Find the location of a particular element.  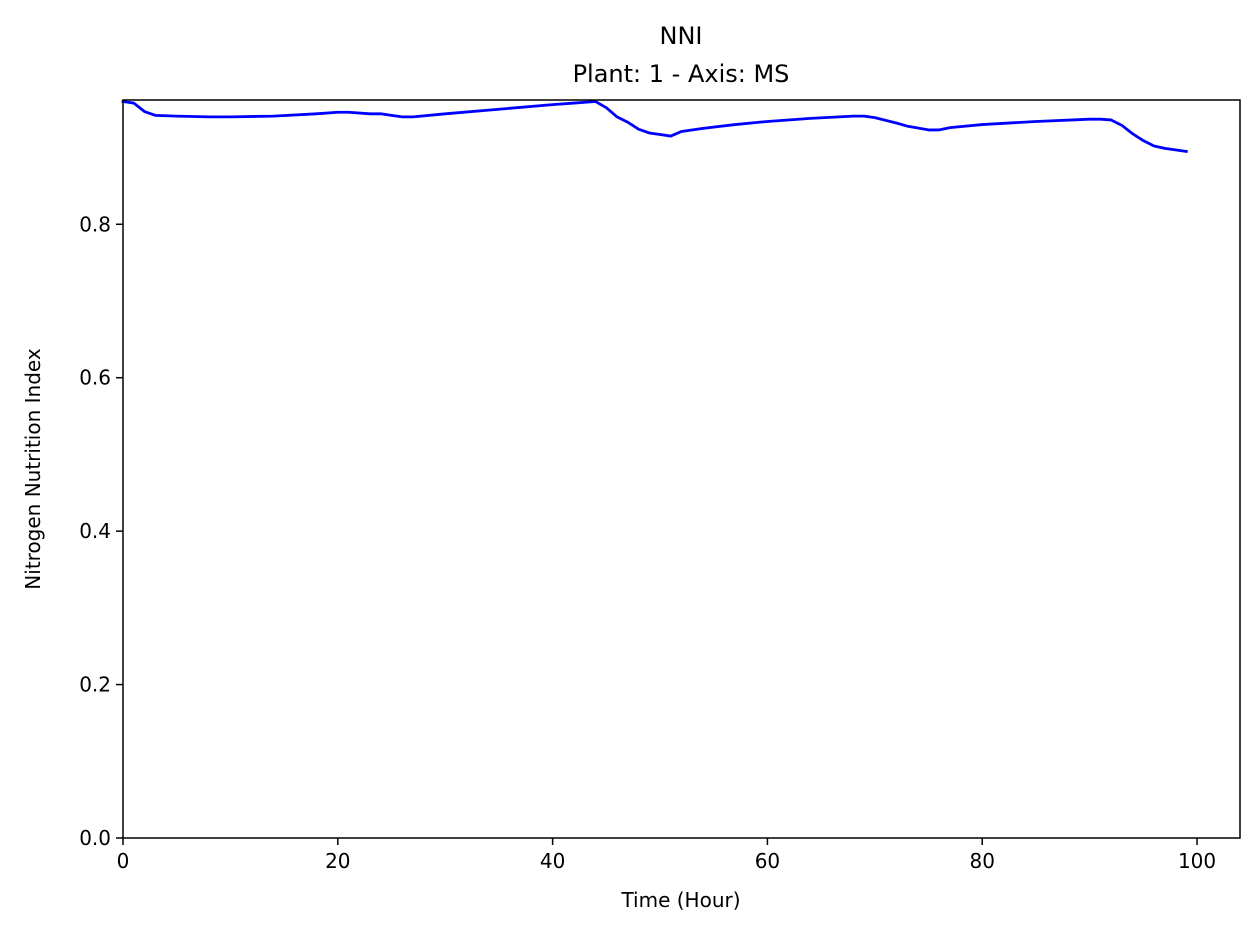

x-tick-label: 80 is located at coordinates (982, 861).